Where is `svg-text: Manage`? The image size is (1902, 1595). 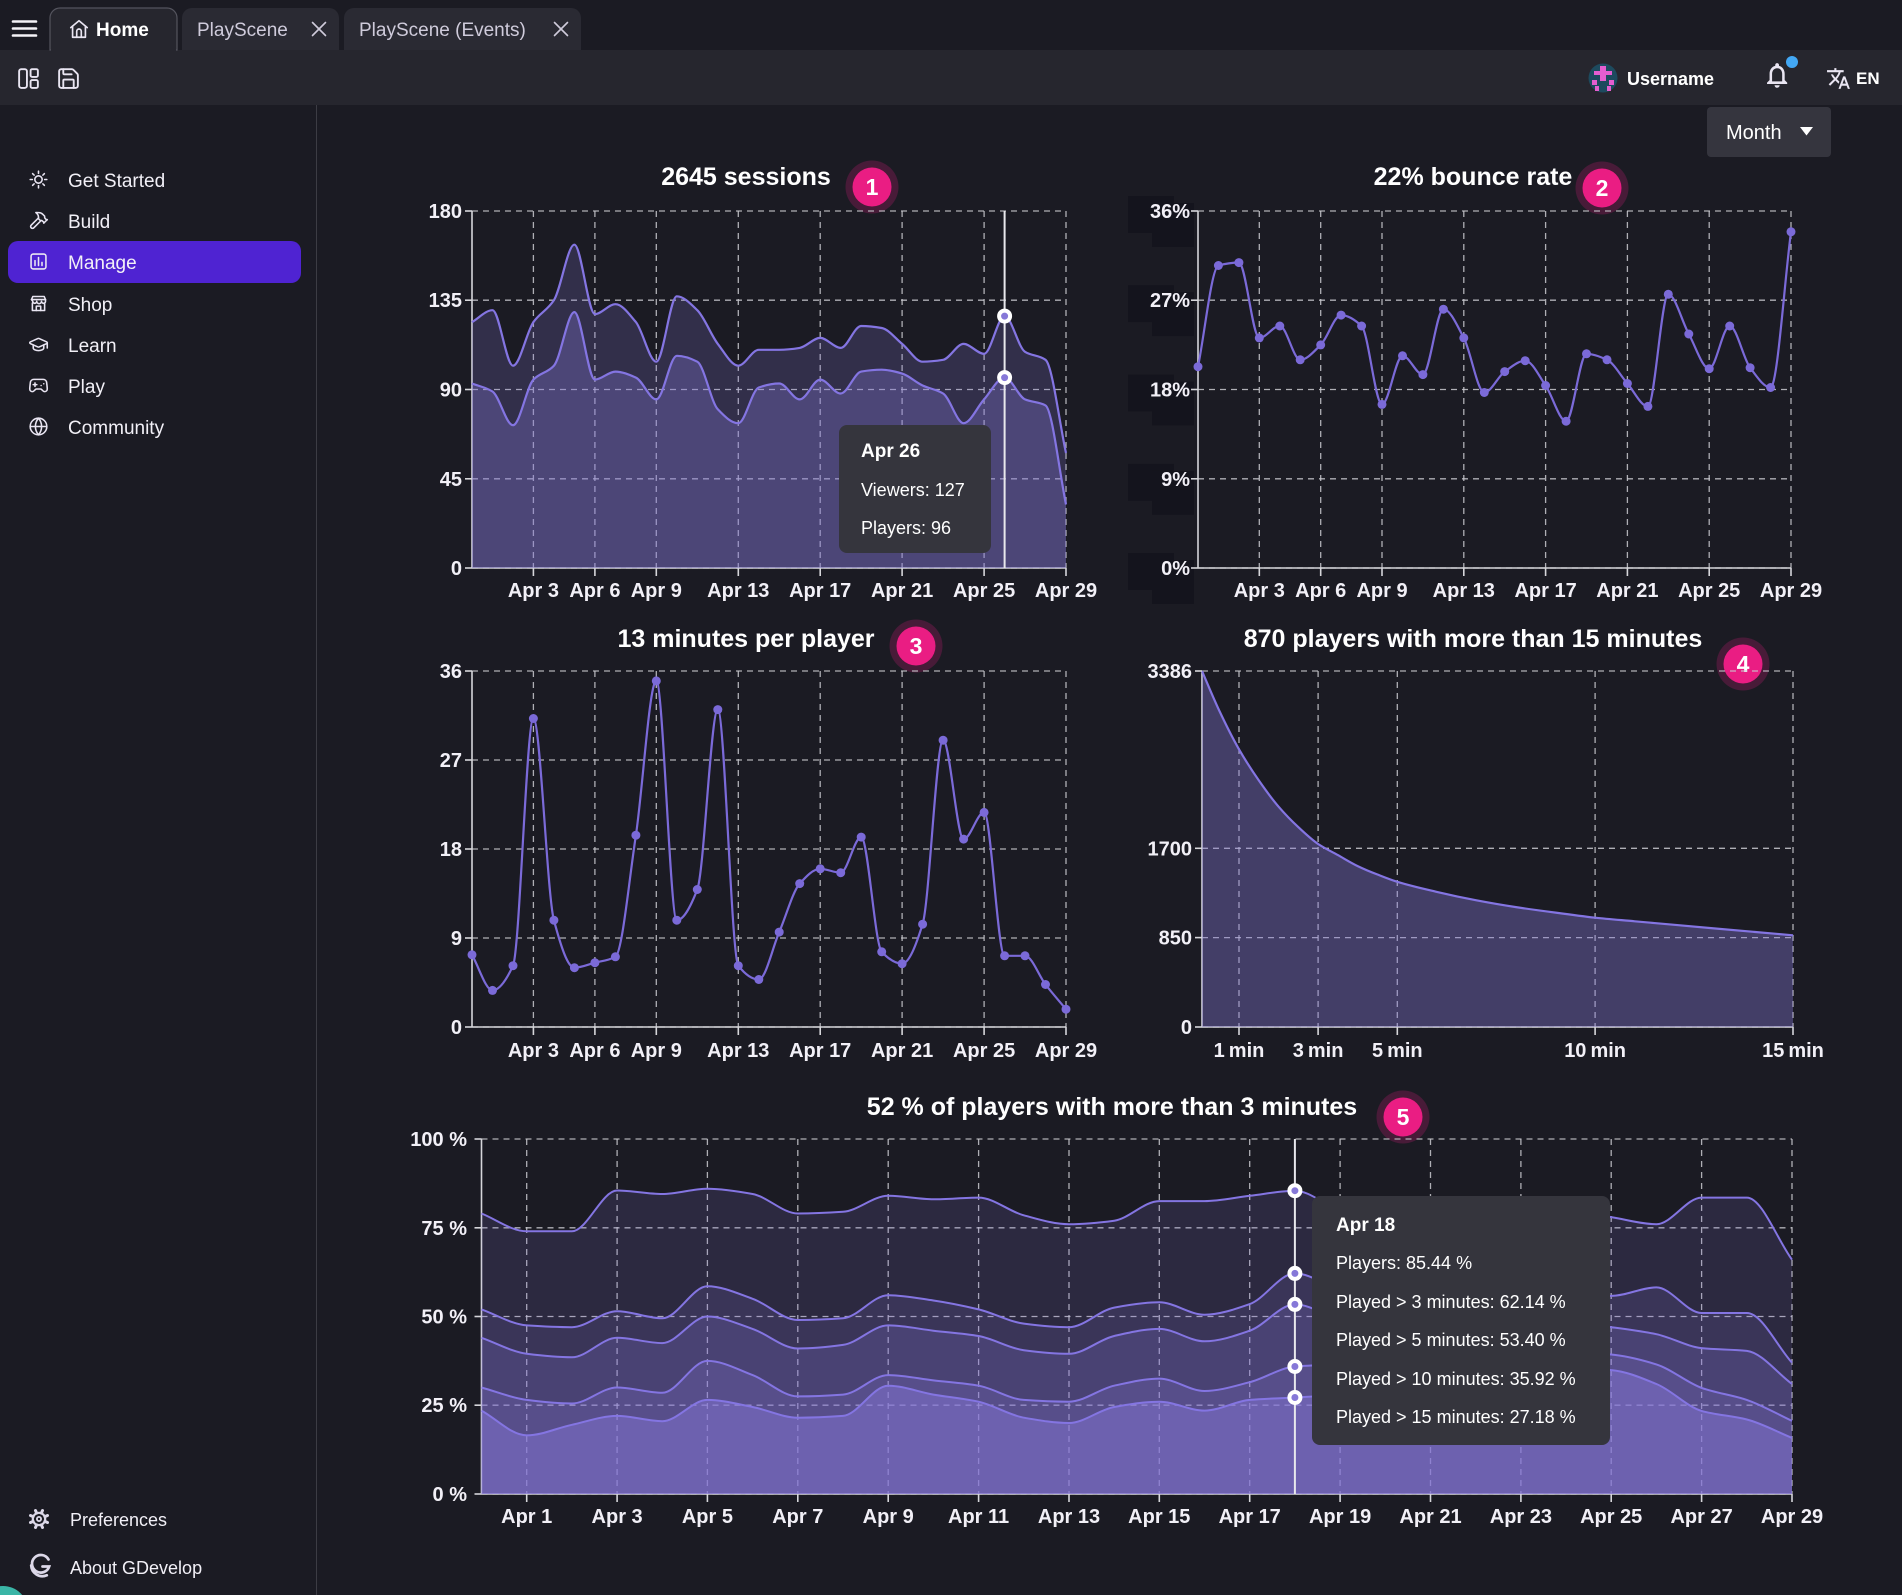 svg-text: Manage is located at coordinates (102, 263).